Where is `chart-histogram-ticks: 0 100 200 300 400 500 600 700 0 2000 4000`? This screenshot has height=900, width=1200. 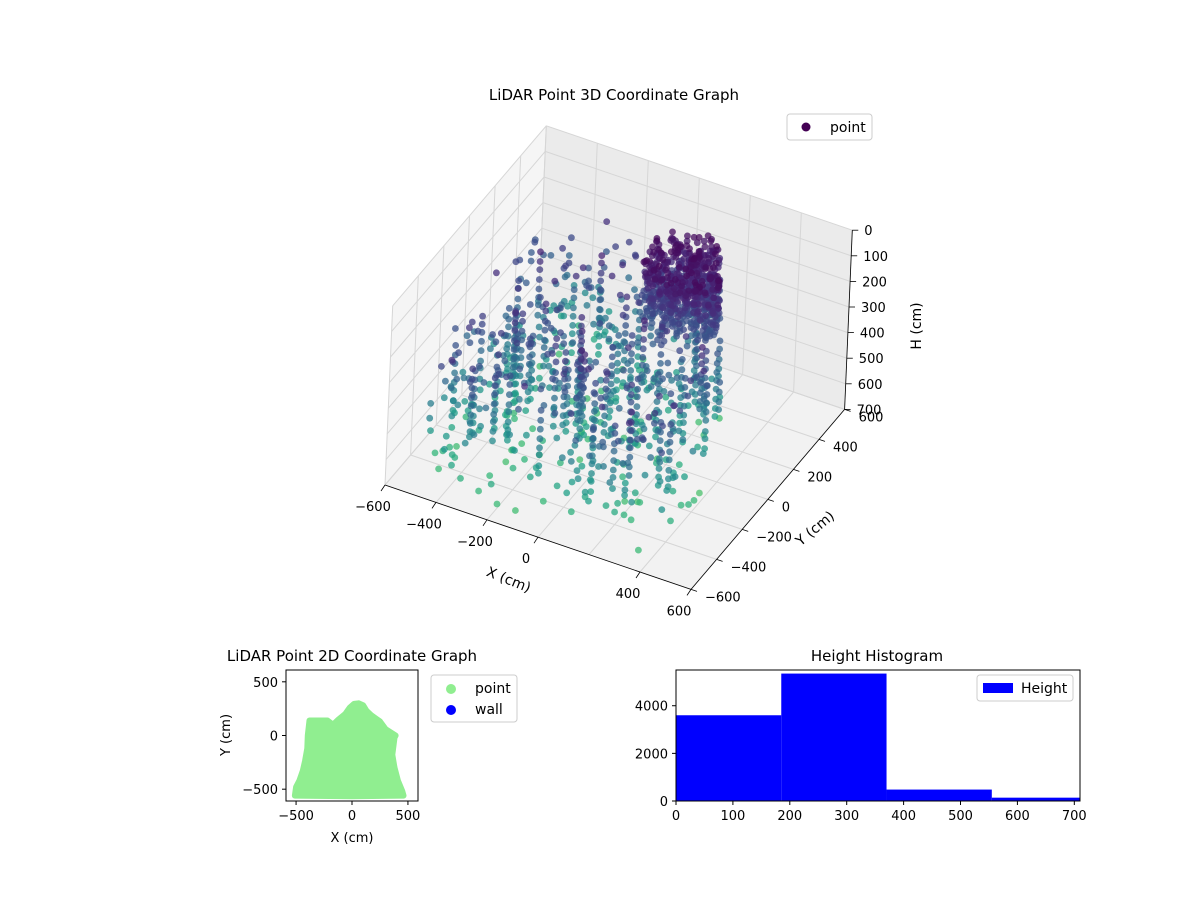 chart-histogram-ticks: 0 100 200 300 400 500 600 700 0 2000 4000 is located at coordinates (861, 762).